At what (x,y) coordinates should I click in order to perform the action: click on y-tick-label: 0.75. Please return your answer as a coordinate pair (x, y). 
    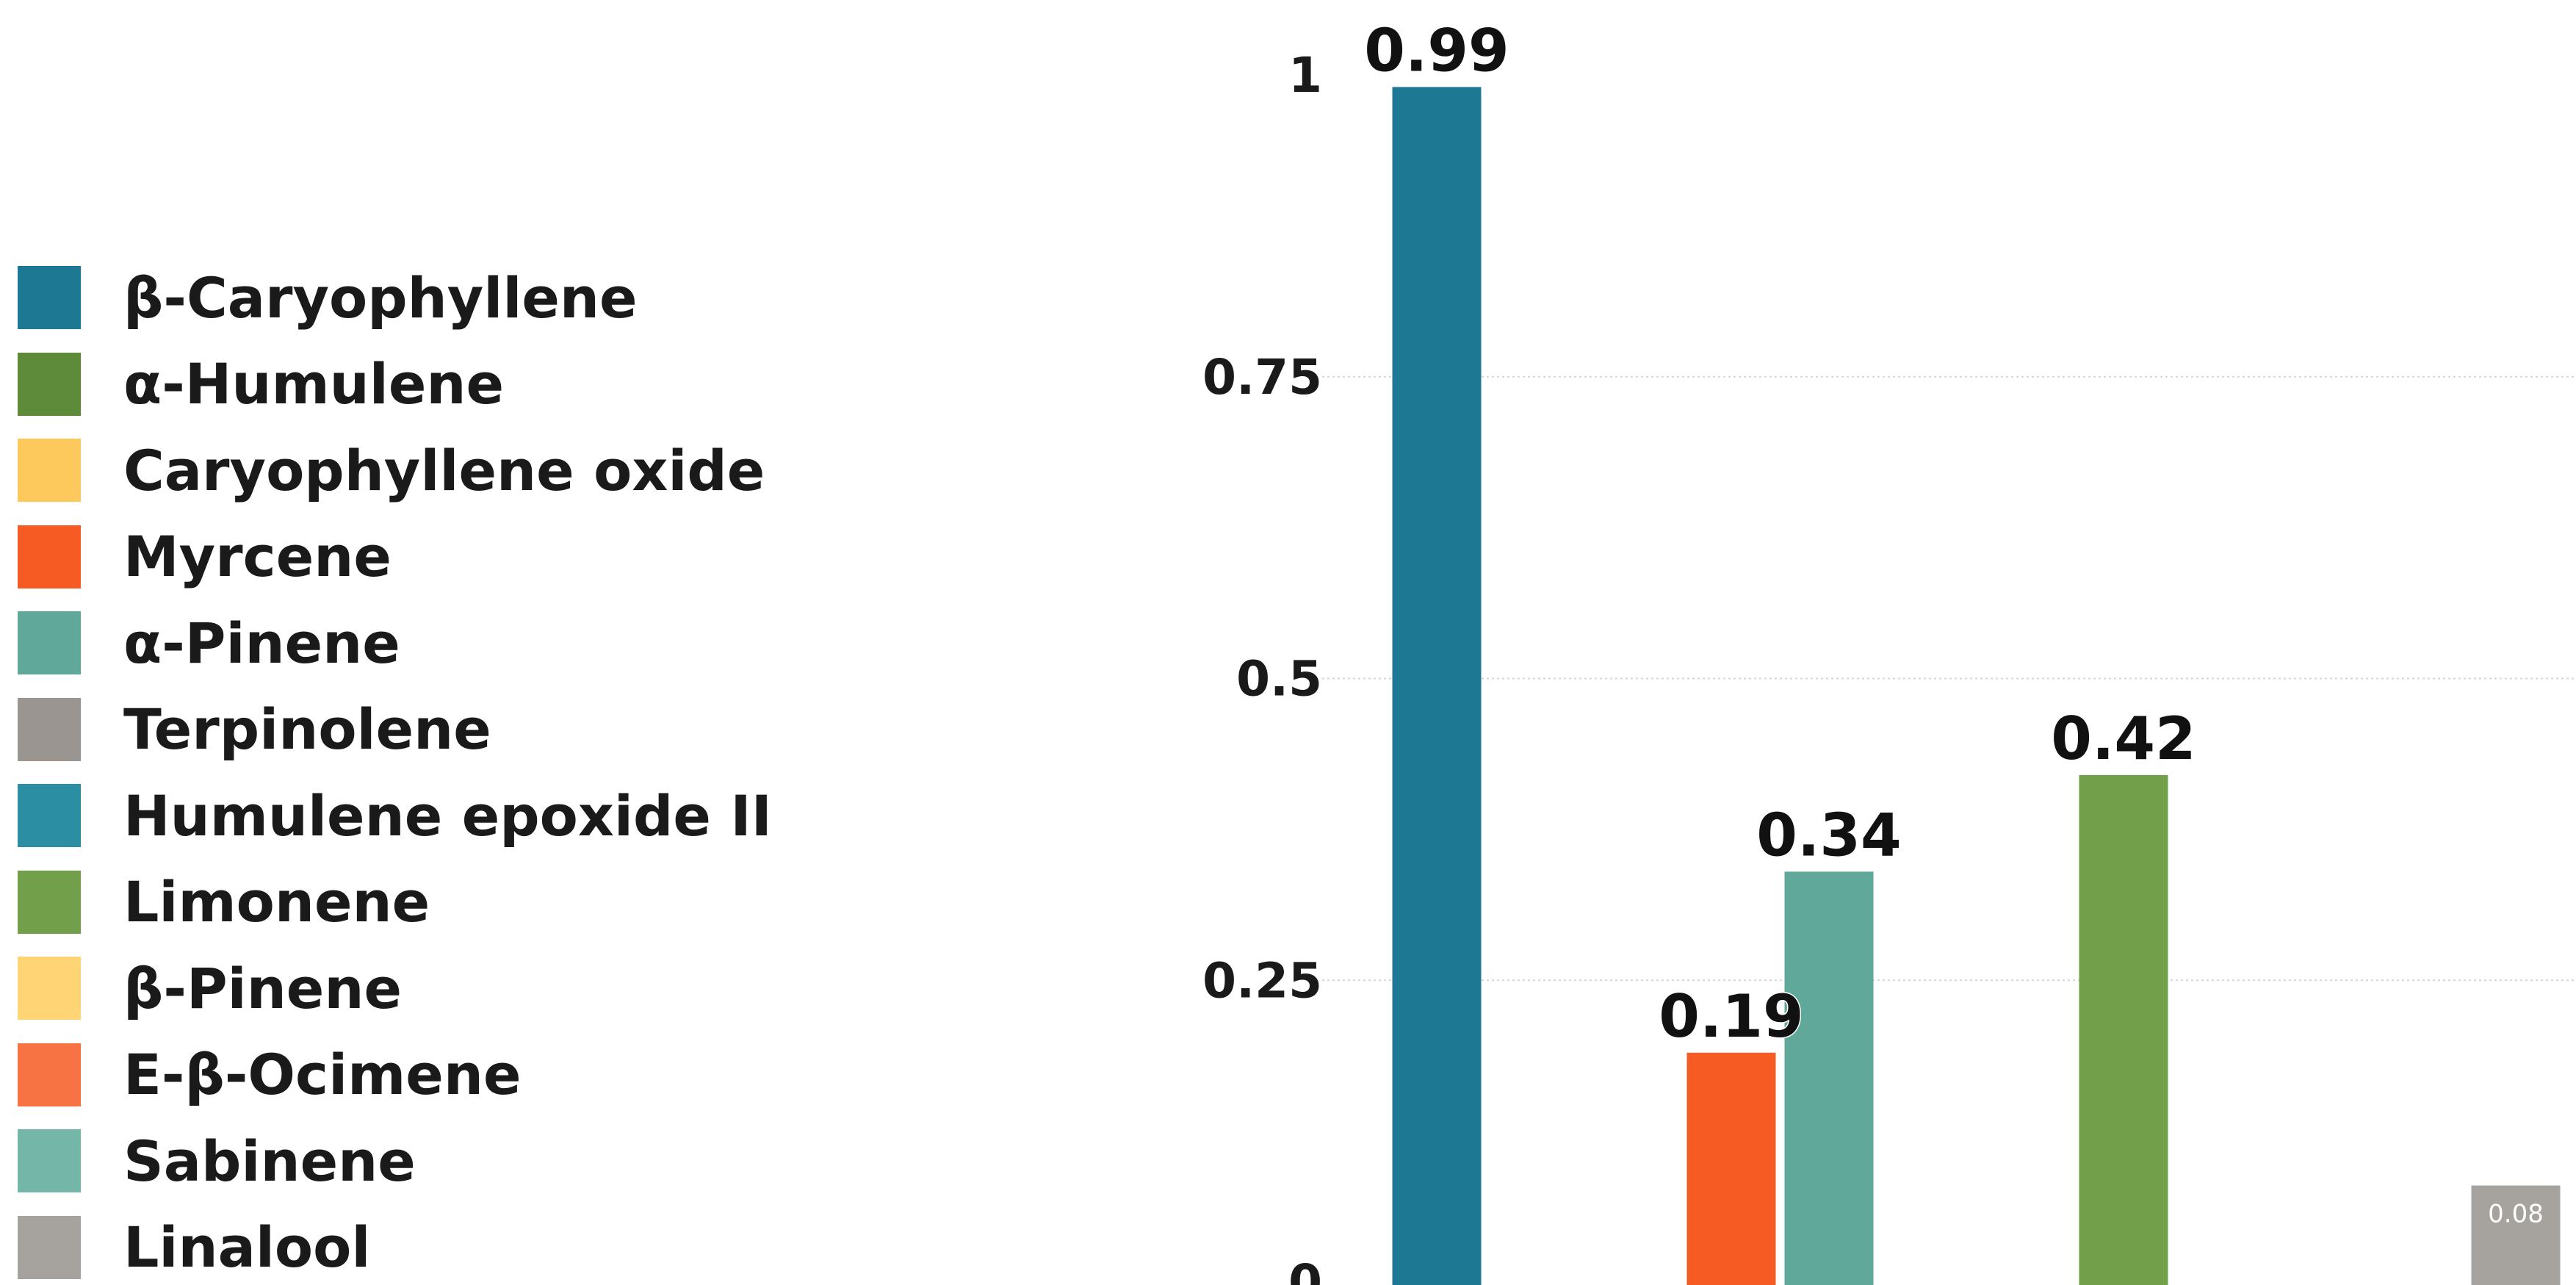
    Looking at the image, I should click on (1262, 378).